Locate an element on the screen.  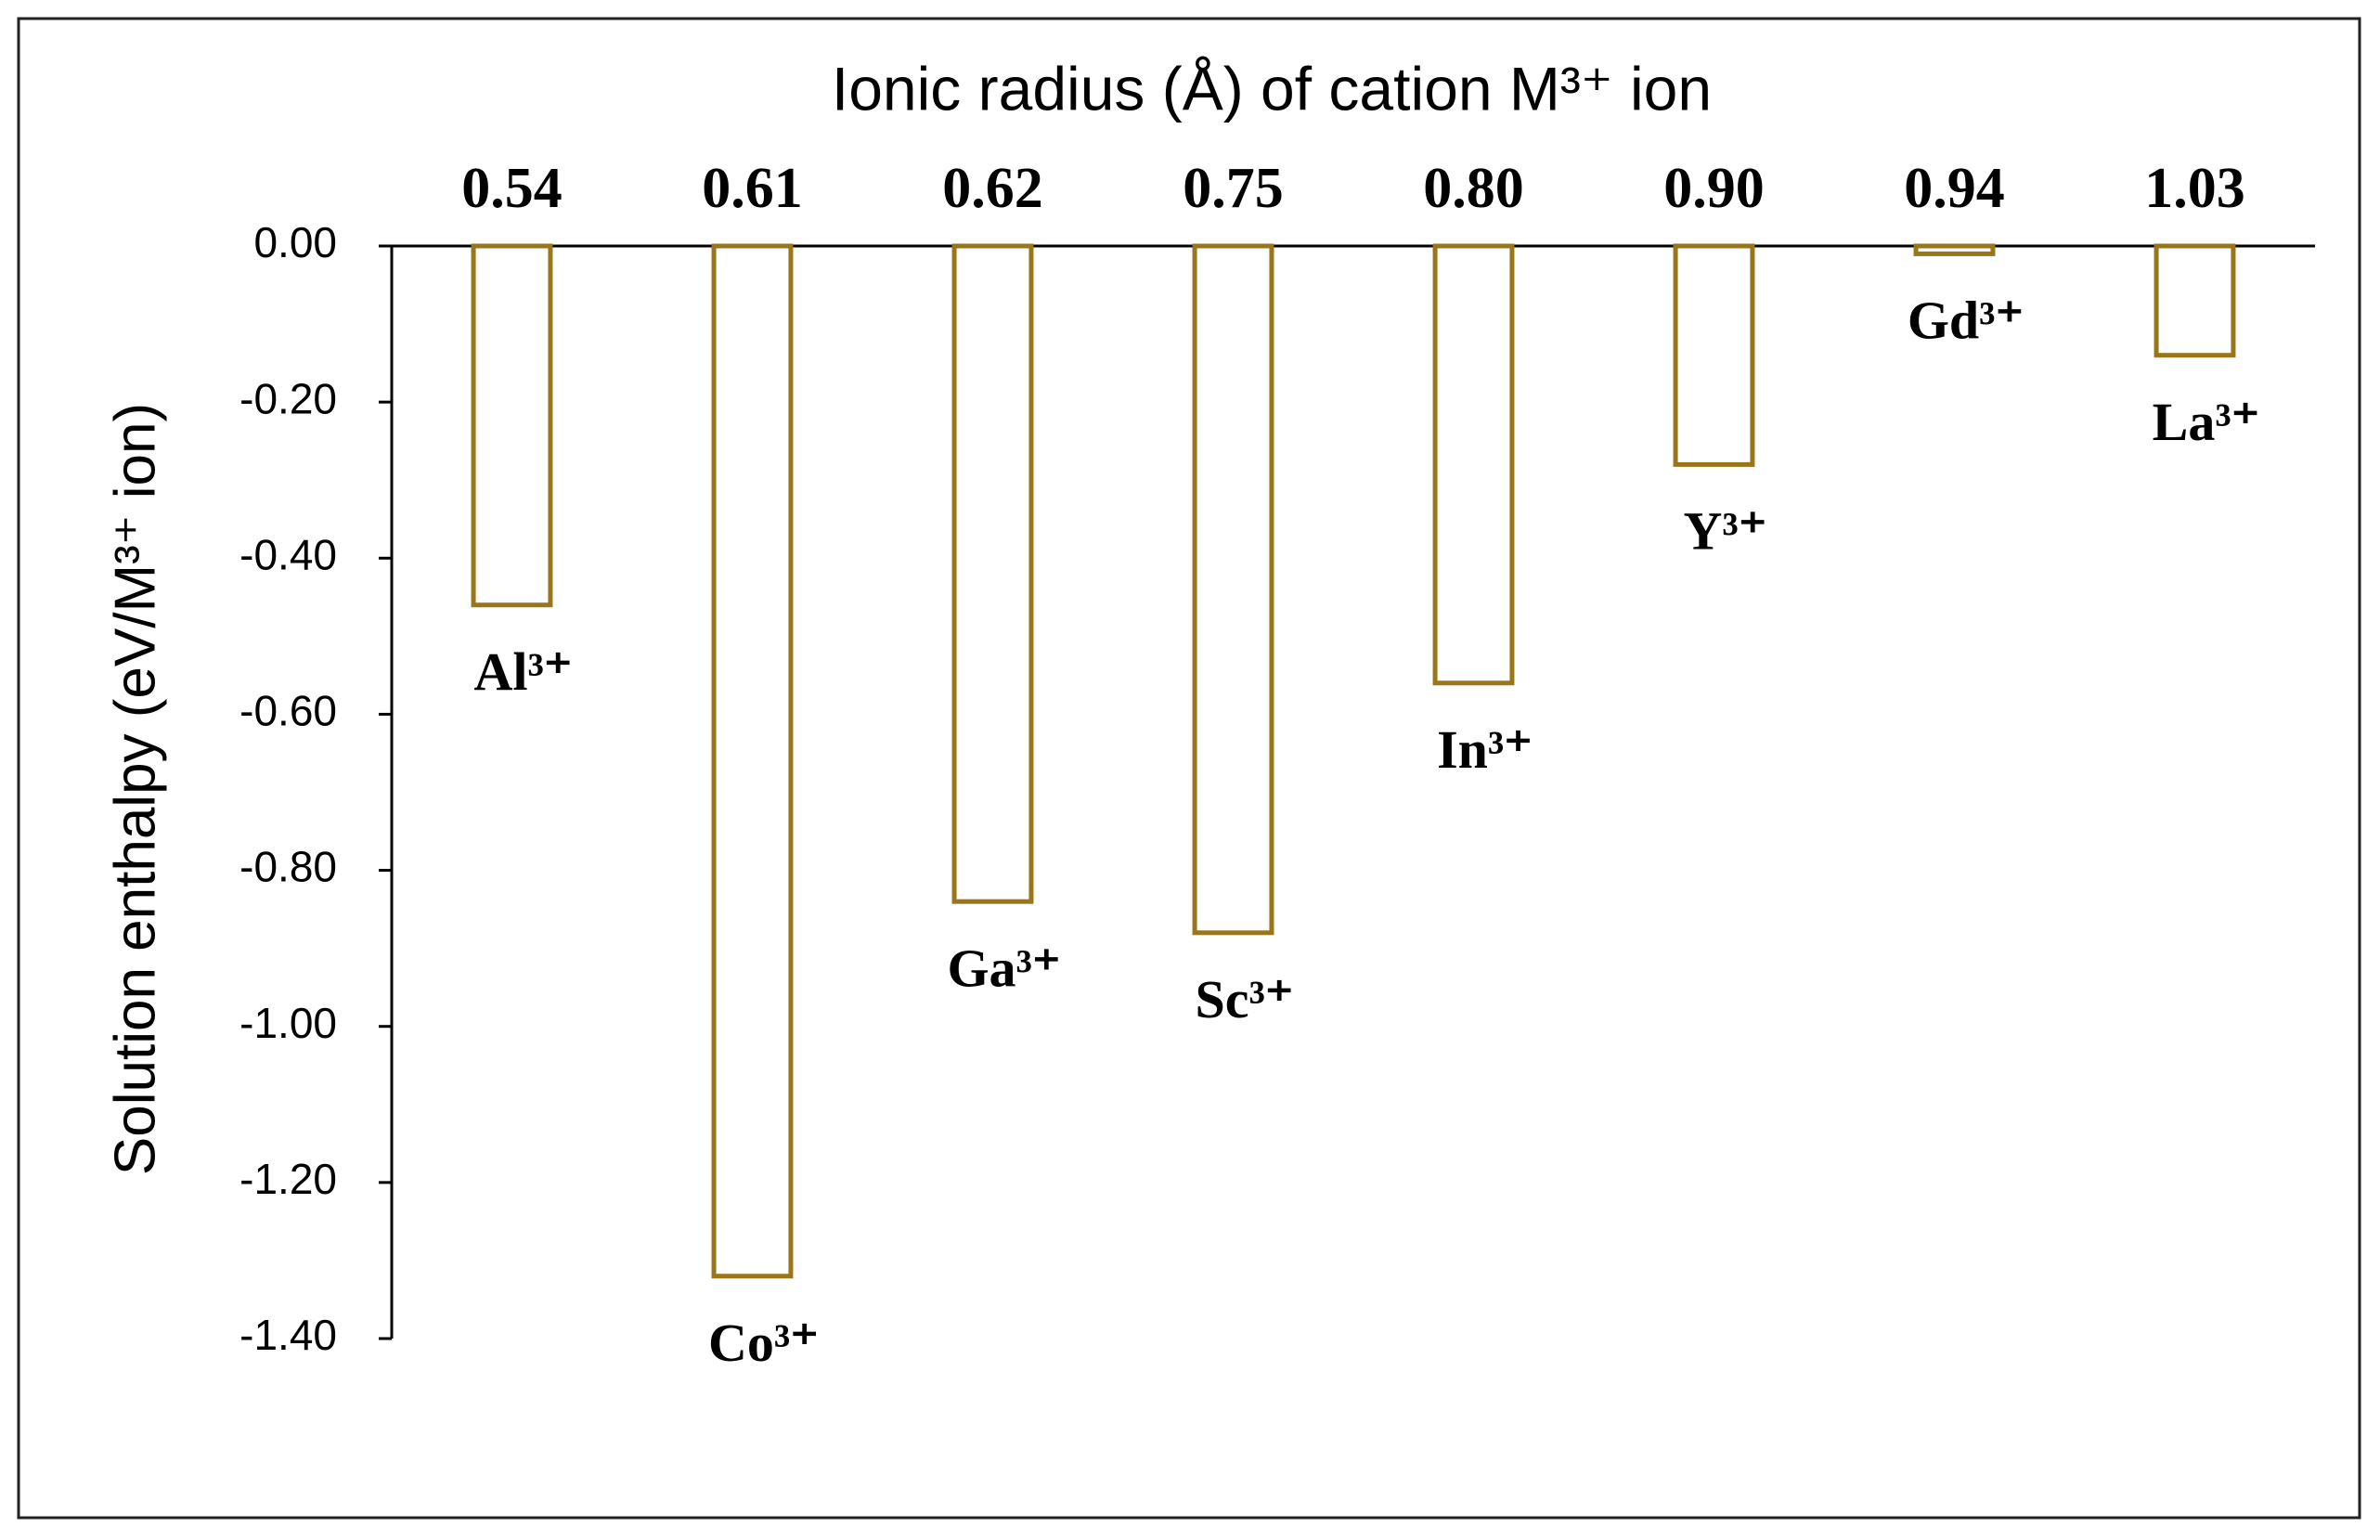
chart-title: Ionic radius (Å) of cation M³⁺ ion is located at coordinates (1272, 88).